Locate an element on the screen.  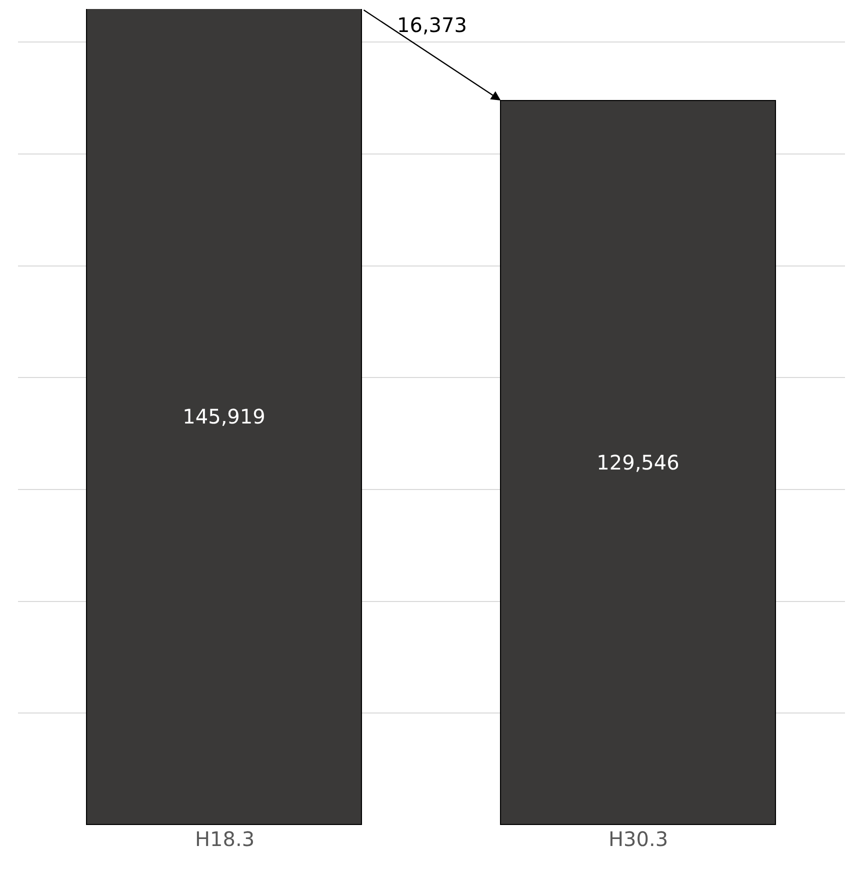
x-tick-label: H30.3 is located at coordinates (638, 839).